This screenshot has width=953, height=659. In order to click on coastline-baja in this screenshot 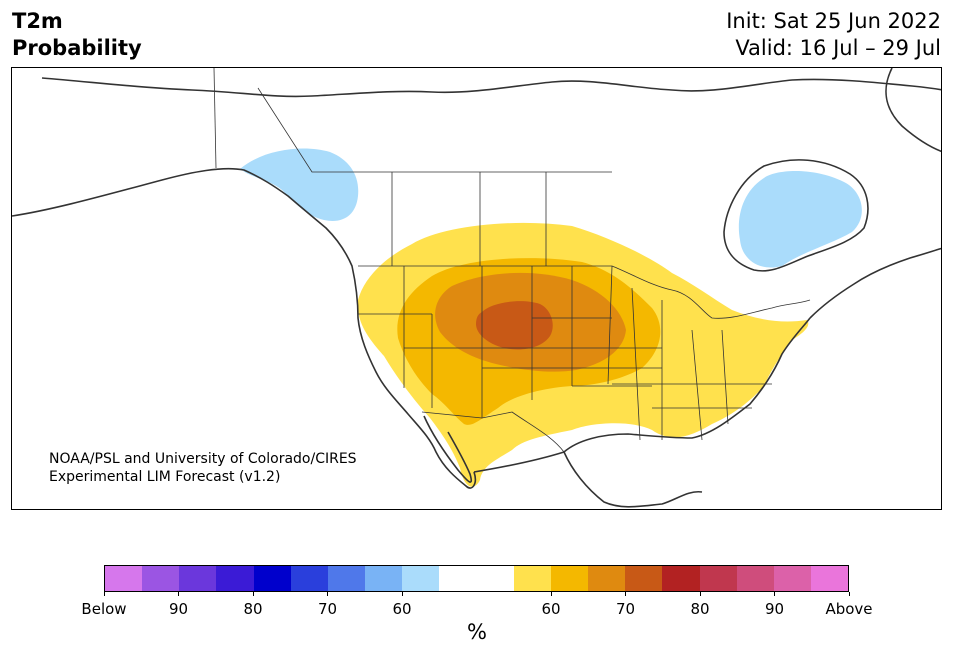, I will do `click(448, 449)`.